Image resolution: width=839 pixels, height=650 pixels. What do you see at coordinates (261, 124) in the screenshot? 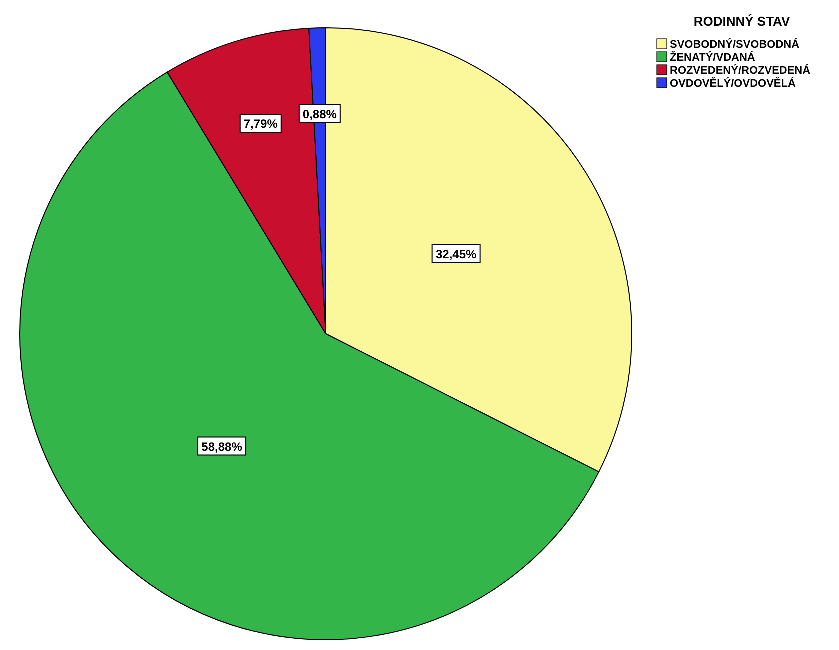
I see `data-label: 7,79%` at bounding box center [261, 124].